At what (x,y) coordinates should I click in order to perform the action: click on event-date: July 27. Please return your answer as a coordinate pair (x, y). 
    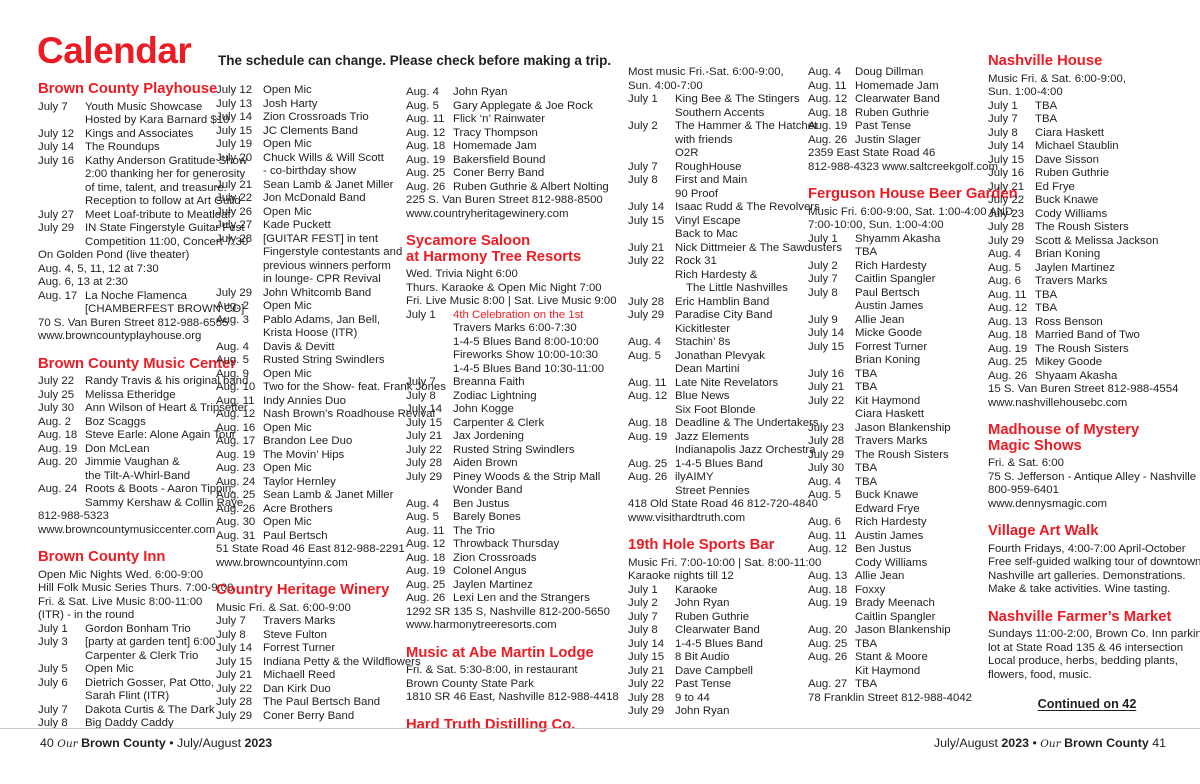
    Looking at the image, I should click on (56, 214).